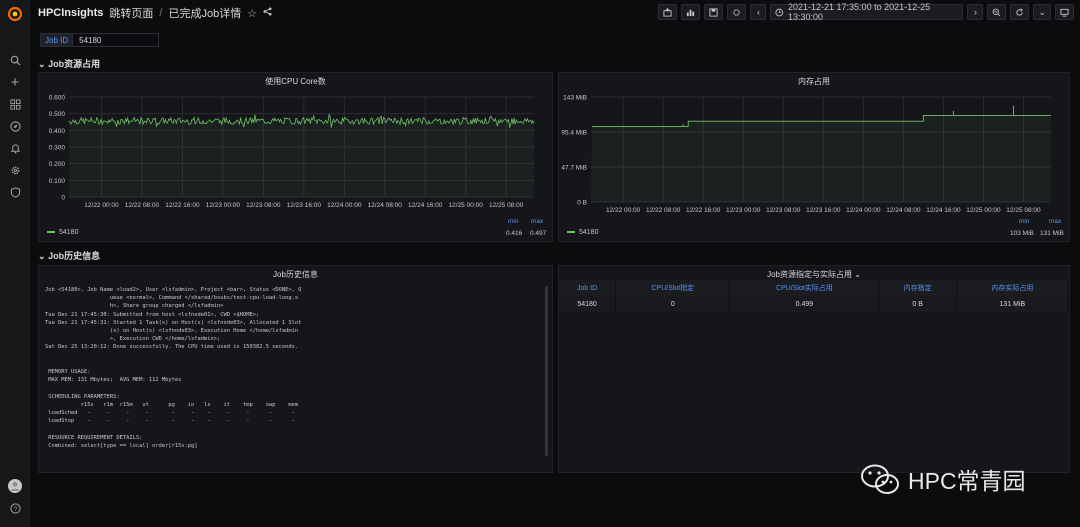 This screenshot has width=1080, height=527. I want to click on cpu-min-header: min, so click(513, 221).